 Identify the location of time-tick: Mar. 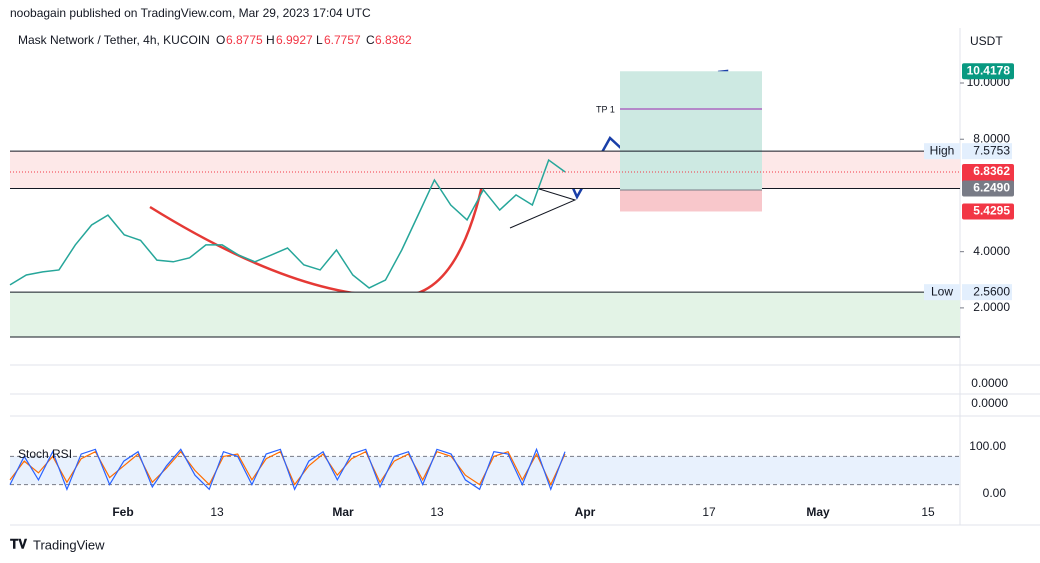
(343, 512).